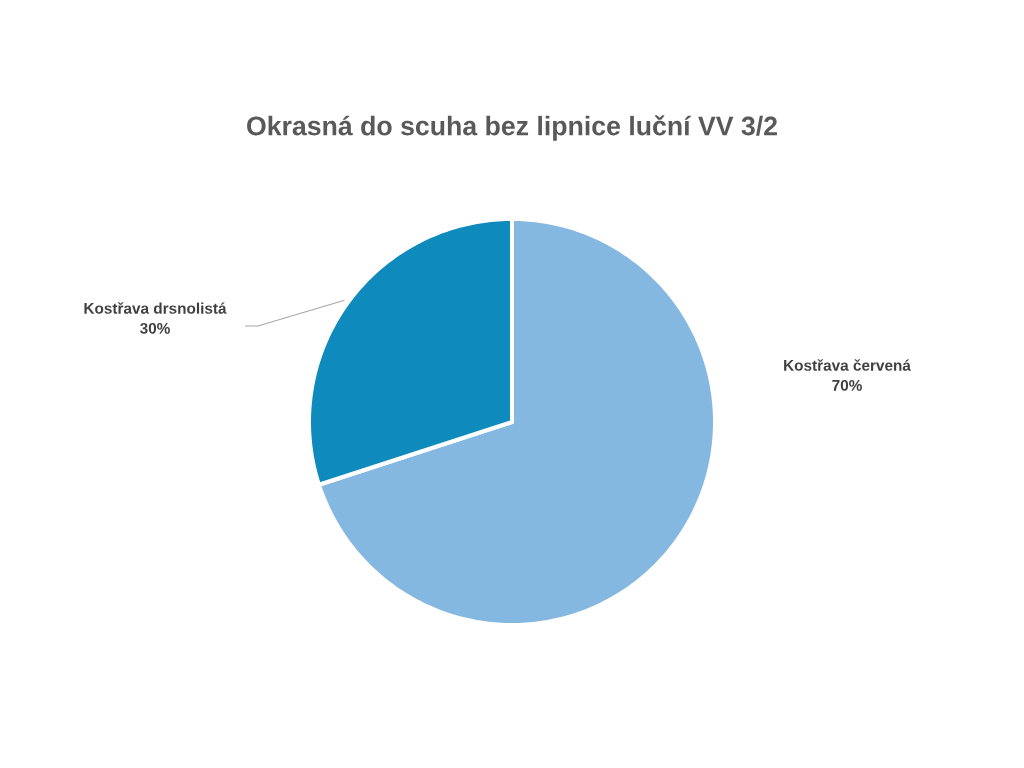 The image size is (1024, 768). What do you see at coordinates (512, 128) in the screenshot?
I see `chart-title: Okrasná do scuha bez lipnice luční VV 3/2` at bounding box center [512, 128].